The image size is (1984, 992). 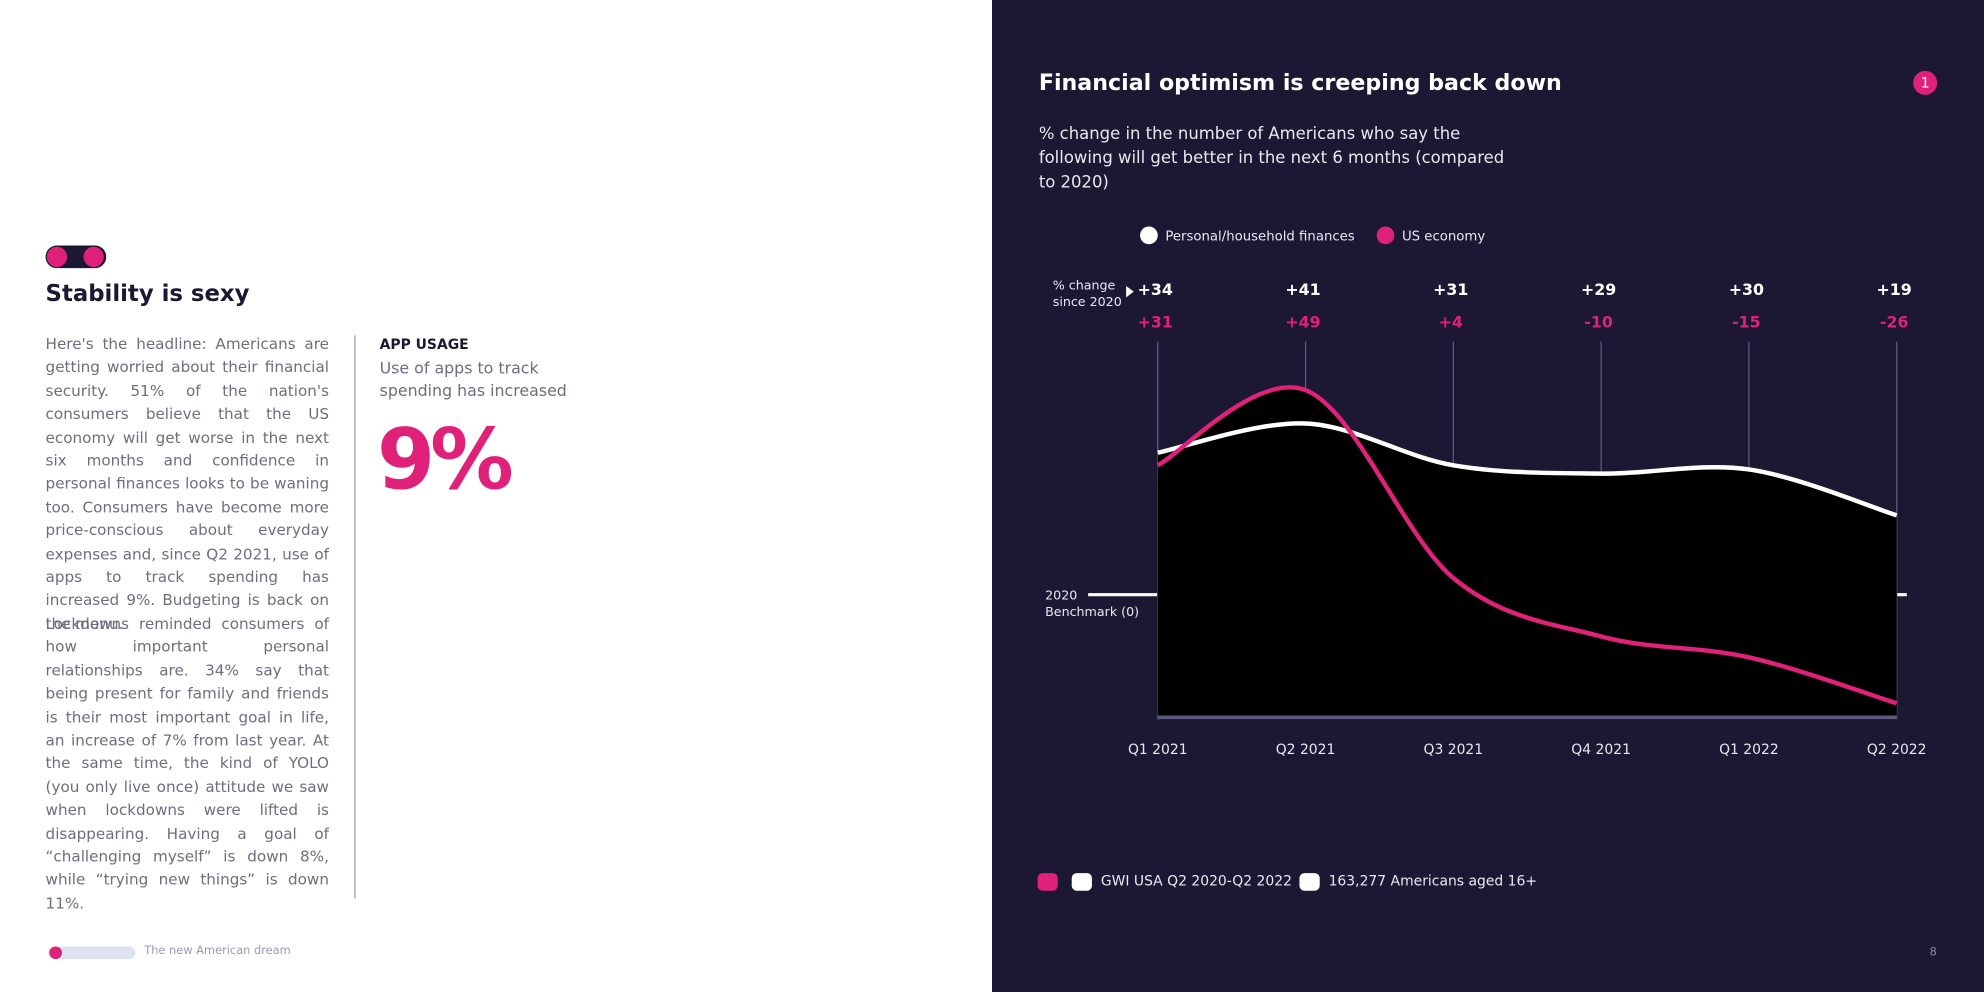 What do you see at coordinates (1601, 750) in the screenshot?
I see `x-tick-label: Q4 2021` at bounding box center [1601, 750].